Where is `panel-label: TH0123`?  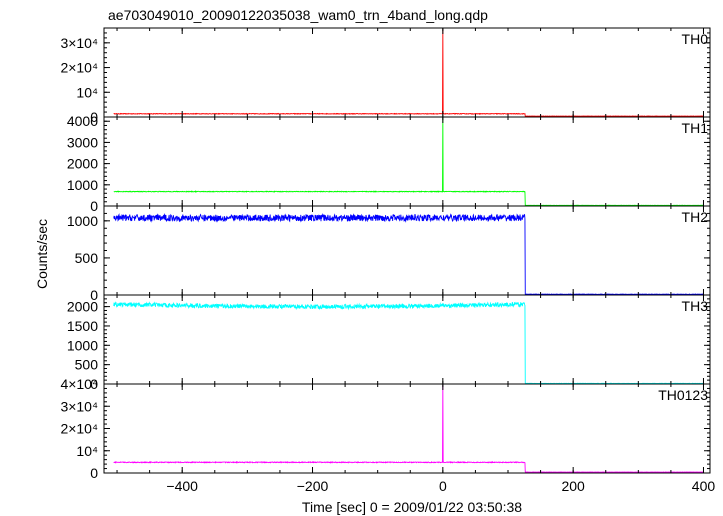
panel-label: TH0123 is located at coordinates (683, 395).